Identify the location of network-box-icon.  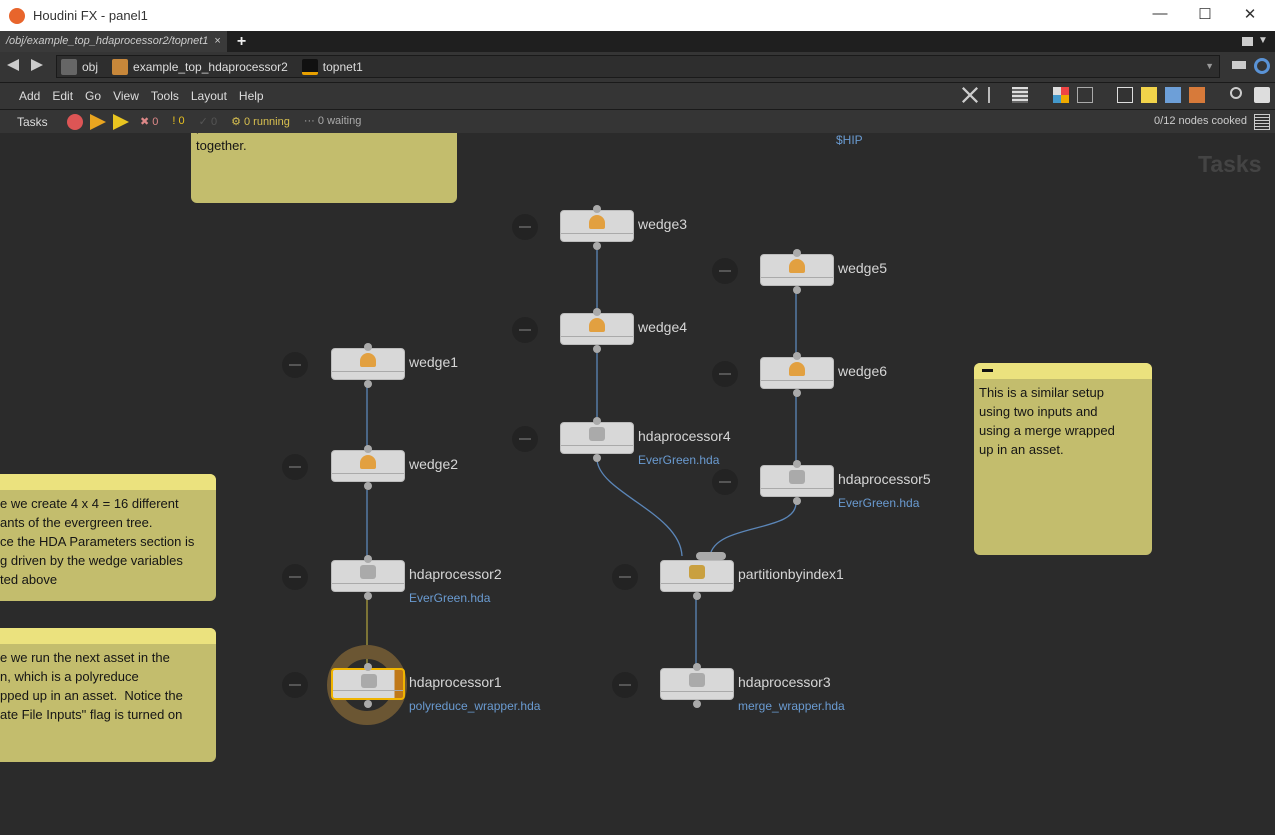
(1125, 95).